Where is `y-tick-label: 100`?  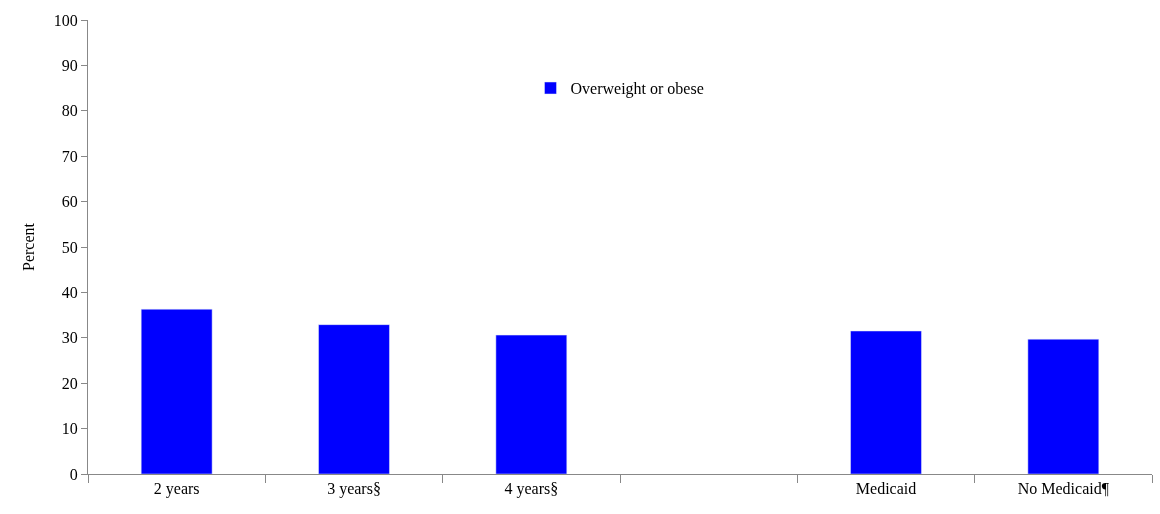 y-tick-label: 100 is located at coordinates (65, 20).